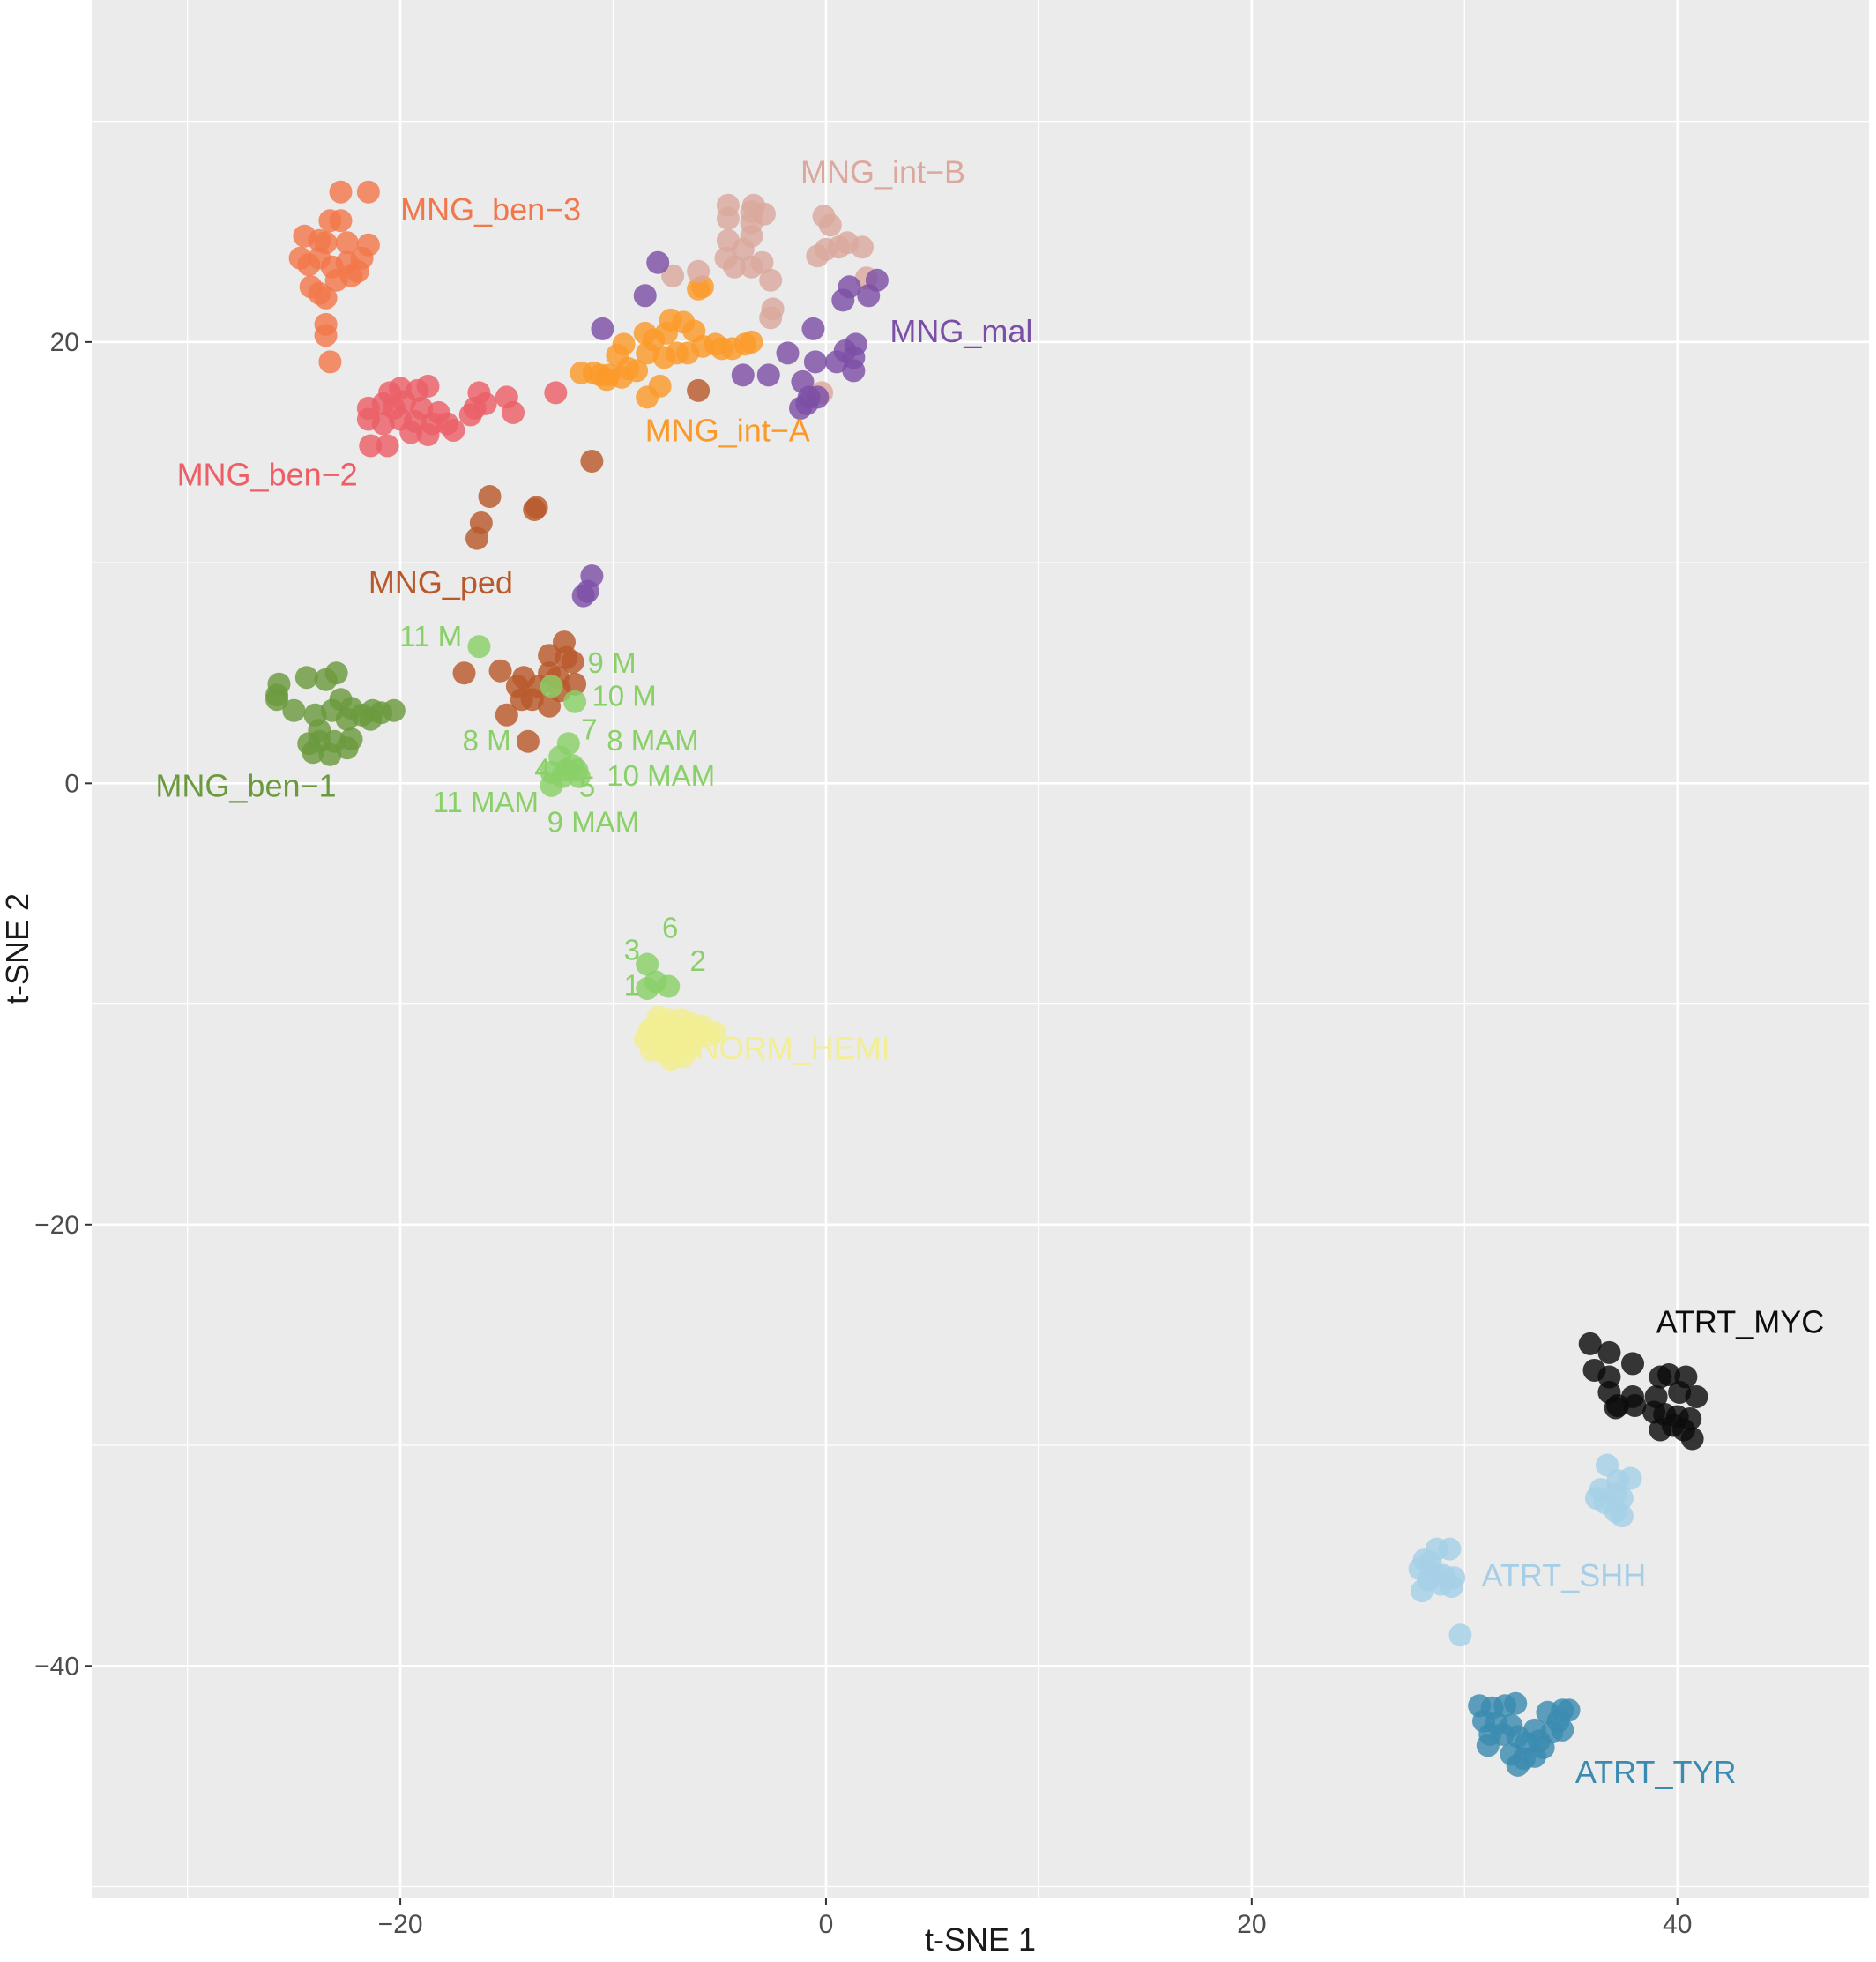  I want to click on cluster-label: MNG_ben−2, so click(267, 475).